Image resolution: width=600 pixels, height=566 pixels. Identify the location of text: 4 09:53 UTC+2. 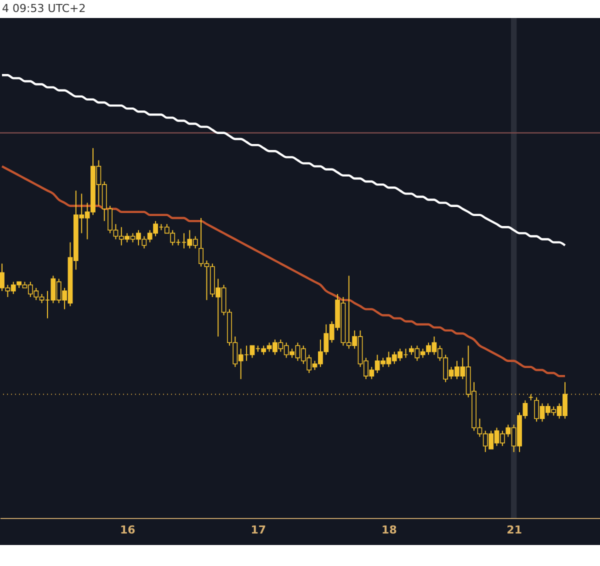
(44, 8).